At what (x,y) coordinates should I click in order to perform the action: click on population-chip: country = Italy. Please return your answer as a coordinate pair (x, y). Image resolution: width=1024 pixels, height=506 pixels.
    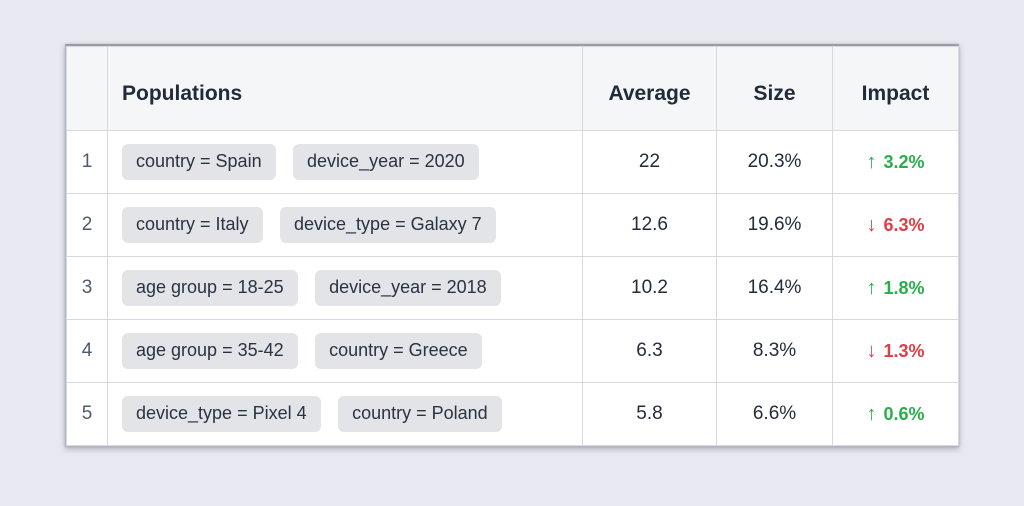
    Looking at the image, I should click on (192, 225).